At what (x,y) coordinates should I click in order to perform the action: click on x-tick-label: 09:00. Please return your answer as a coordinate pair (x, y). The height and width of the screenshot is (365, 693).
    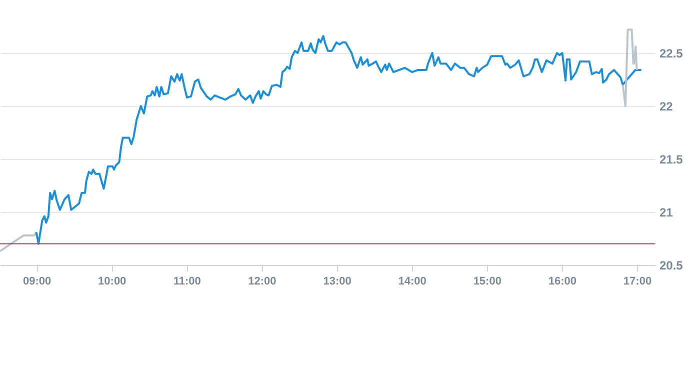
    Looking at the image, I should click on (37, 282).